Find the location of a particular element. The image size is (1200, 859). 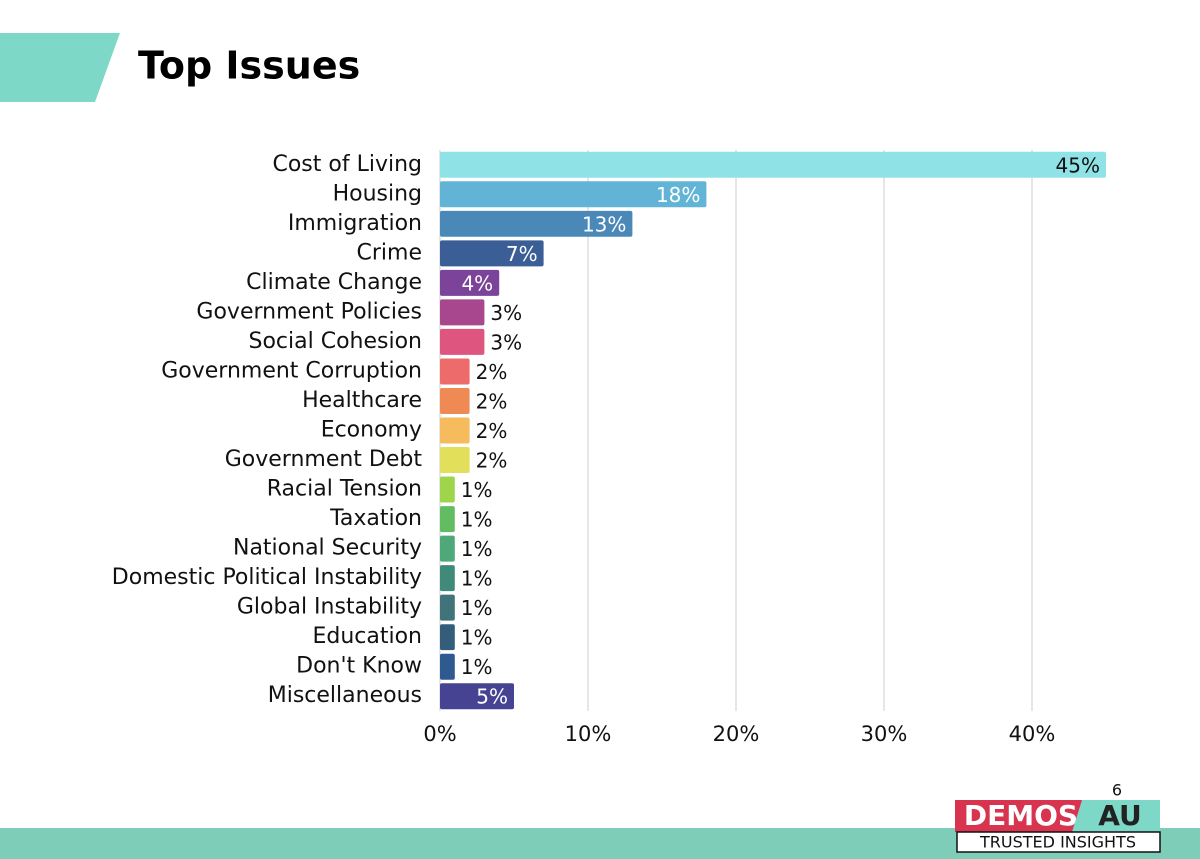

category-label: Racial Tension is located at coordinates (344, 489).